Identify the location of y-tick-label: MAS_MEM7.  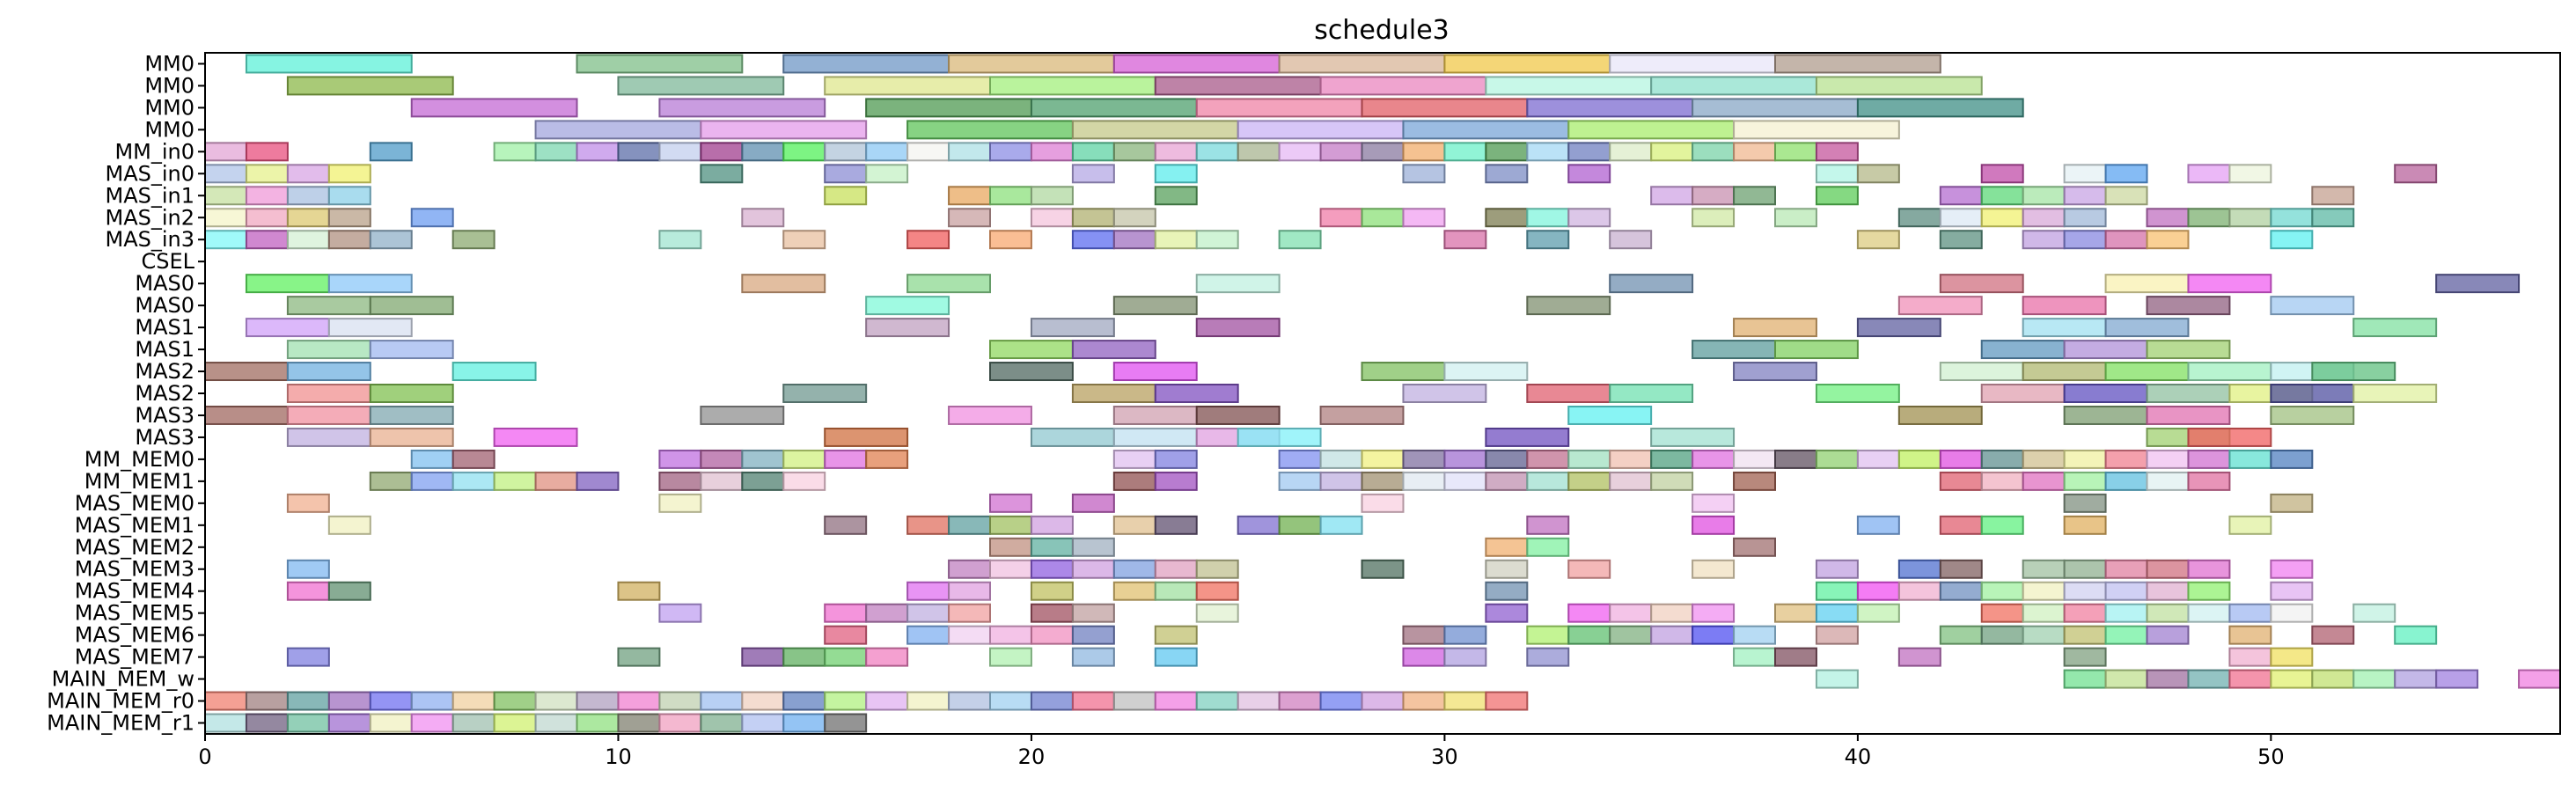
(134, 658).